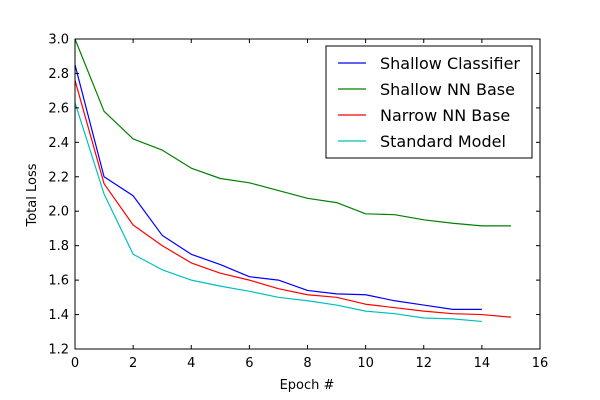 The width and height of the screenshot is (600, 400). Describe the element at coordinates (249, 363) in the screenshot. I see `x-tick-label: 6` at that location.